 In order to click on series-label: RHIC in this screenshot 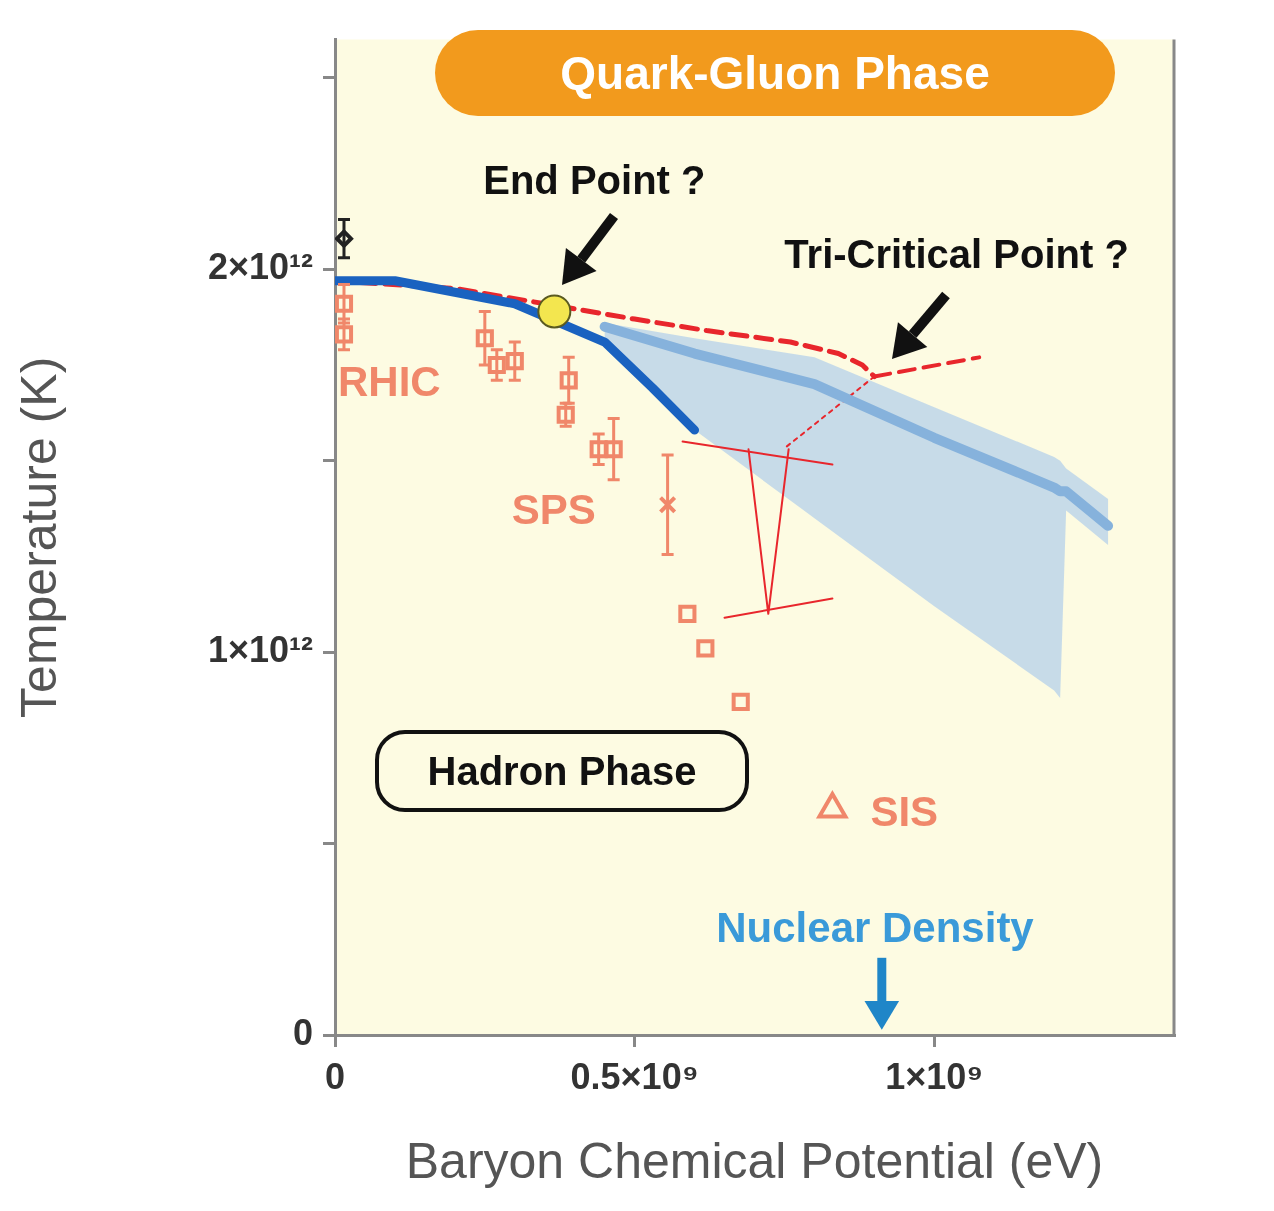, I will do `click(389, 381)`.